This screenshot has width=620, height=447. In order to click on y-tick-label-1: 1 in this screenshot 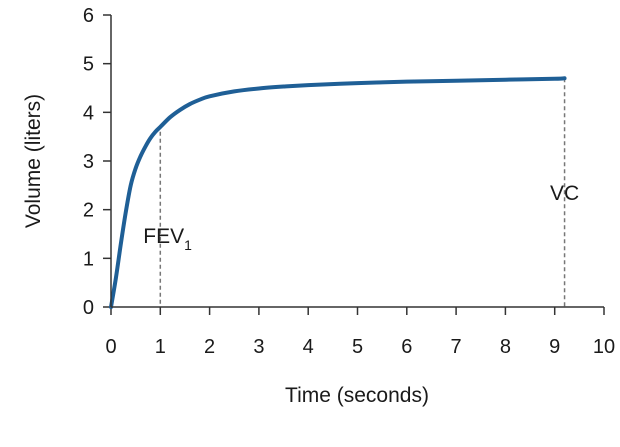, I will do `click(88, 259)`.